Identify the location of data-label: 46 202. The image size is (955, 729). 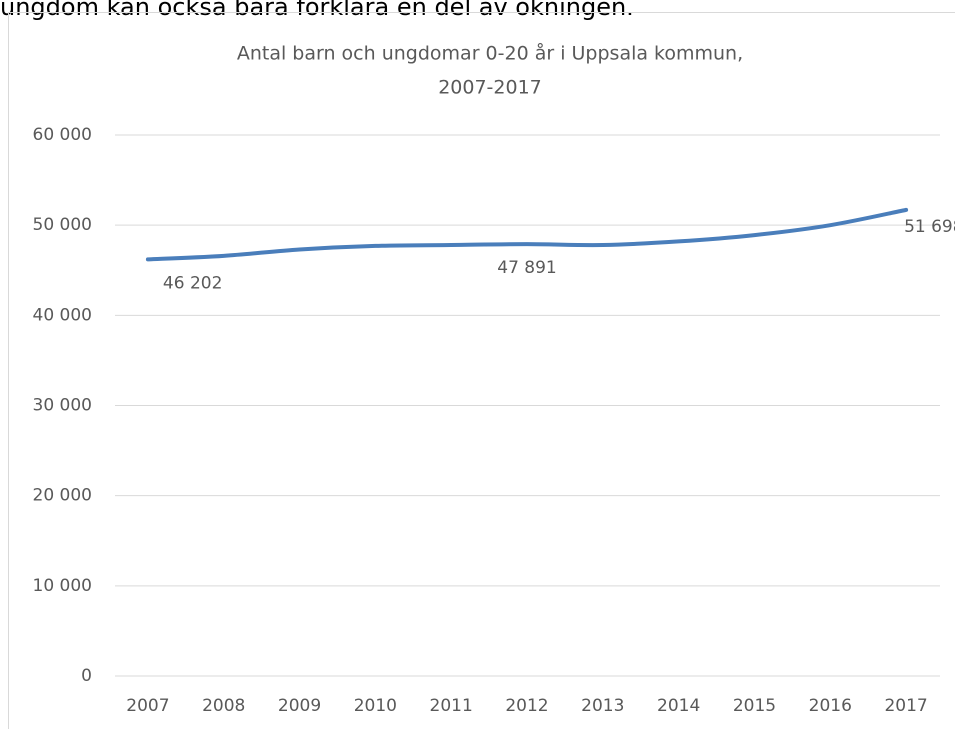
(192, 283).